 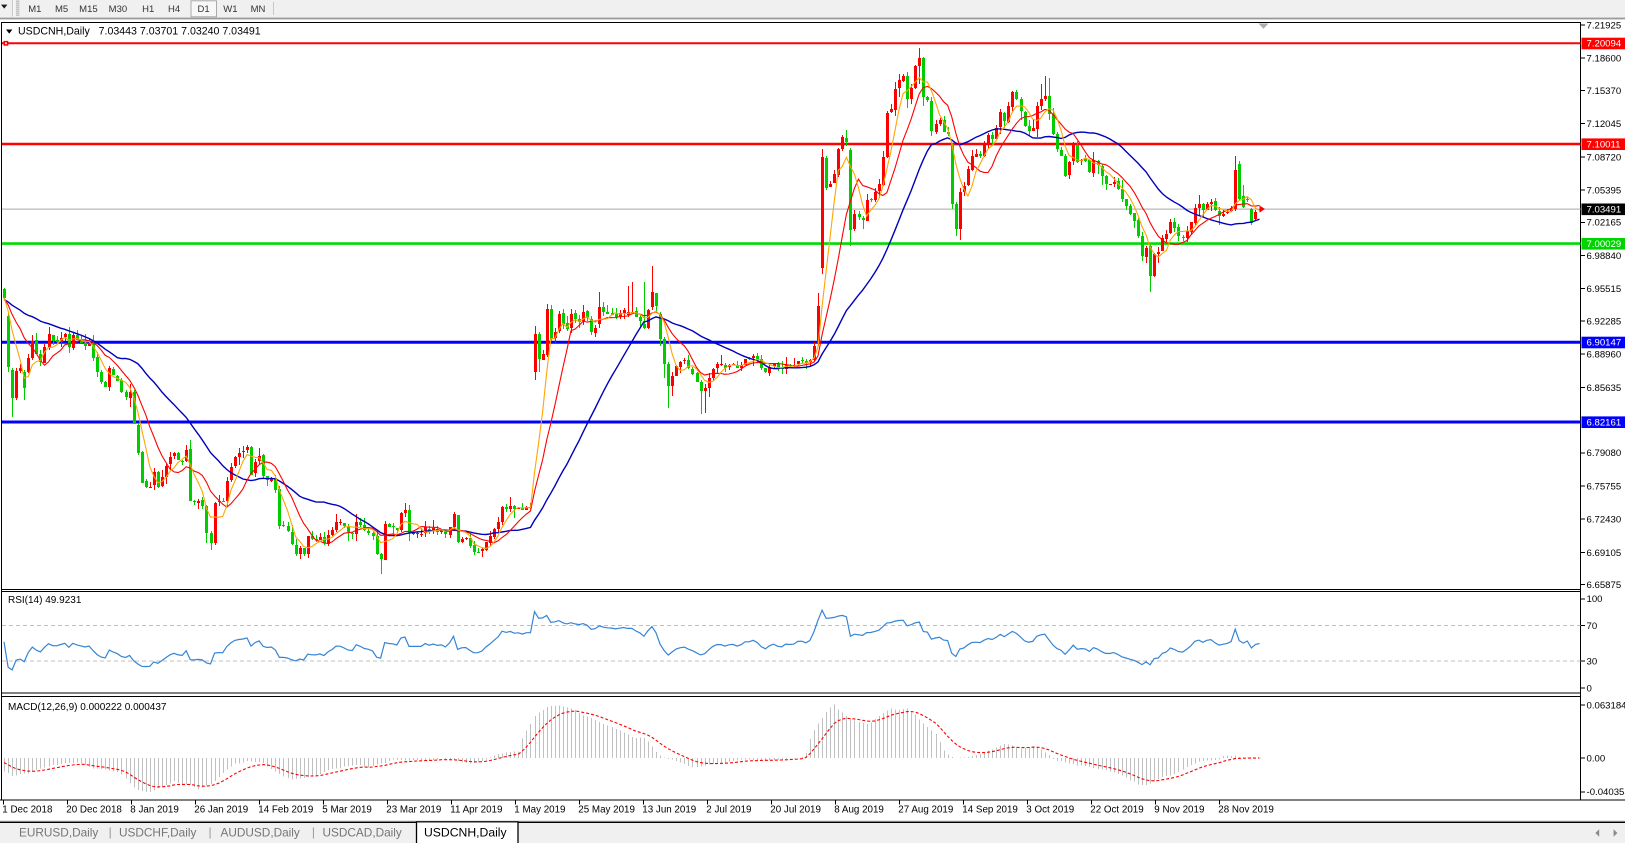 I want to click on svg-text: H1, so click(x=148, y=9).